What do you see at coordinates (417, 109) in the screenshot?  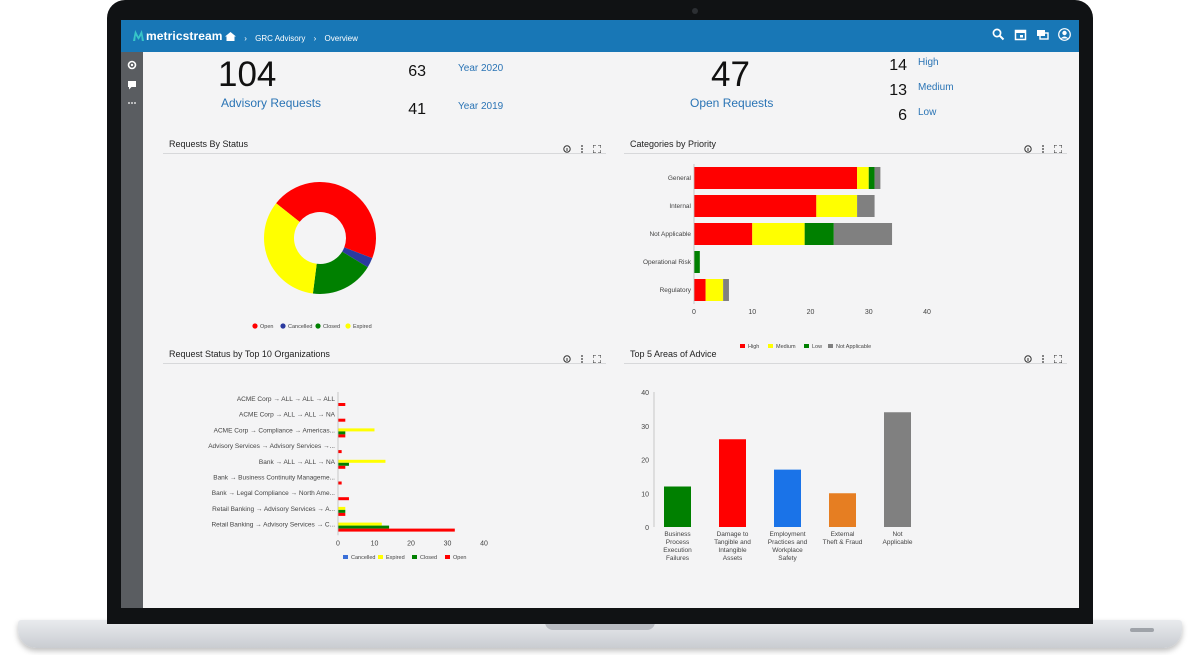 I see `year-2019-count: 41` at bounding box center [417, 109].